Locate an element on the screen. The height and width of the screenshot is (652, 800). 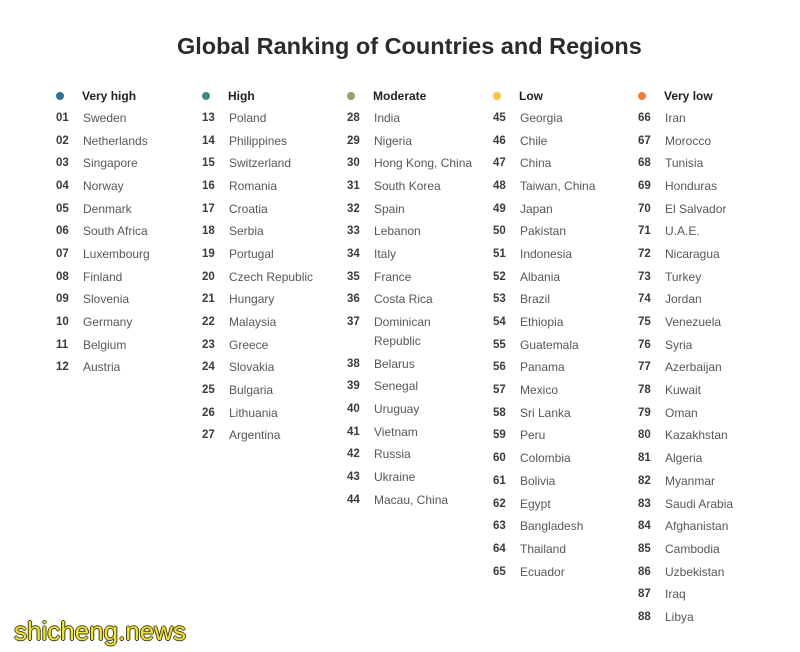
ranking-row: 16 Romania is located at coordinates (268, 186).